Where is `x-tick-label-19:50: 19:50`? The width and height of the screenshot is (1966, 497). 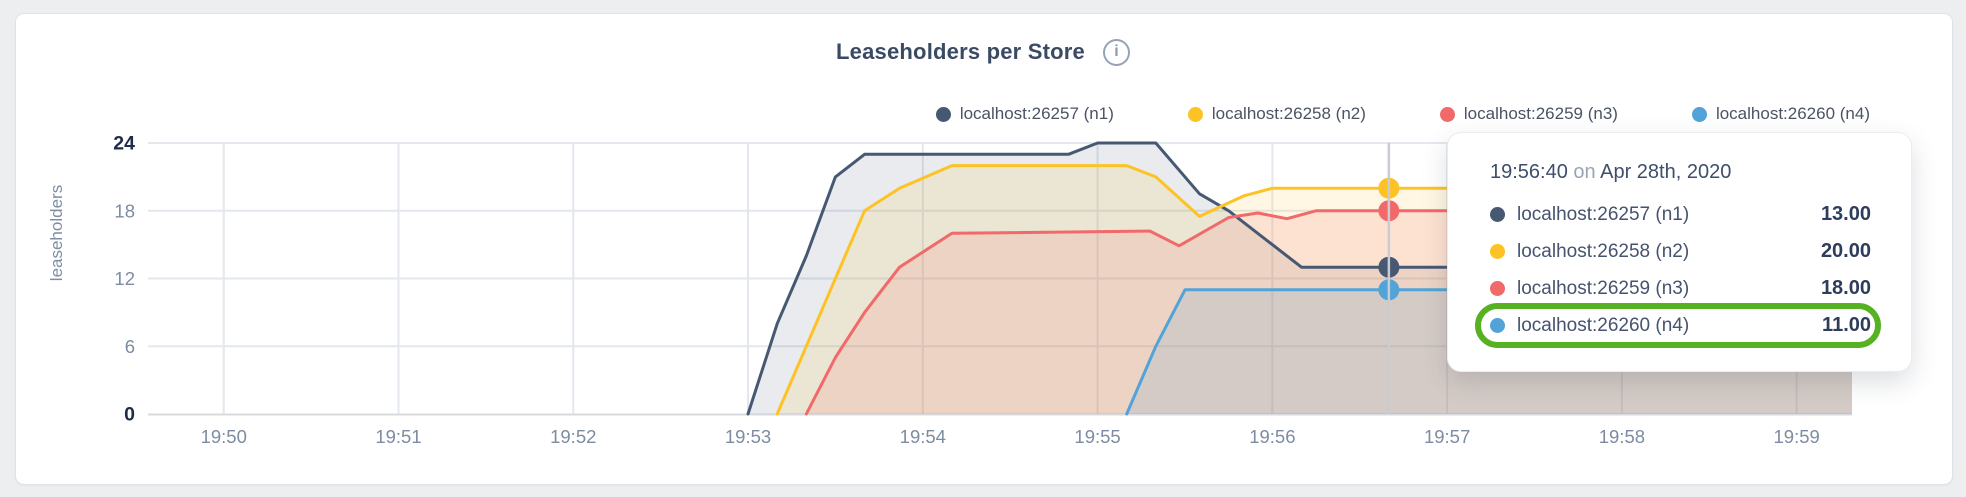
x-tick-label-19:50: 19:50 is located at coordinates (224, 436).